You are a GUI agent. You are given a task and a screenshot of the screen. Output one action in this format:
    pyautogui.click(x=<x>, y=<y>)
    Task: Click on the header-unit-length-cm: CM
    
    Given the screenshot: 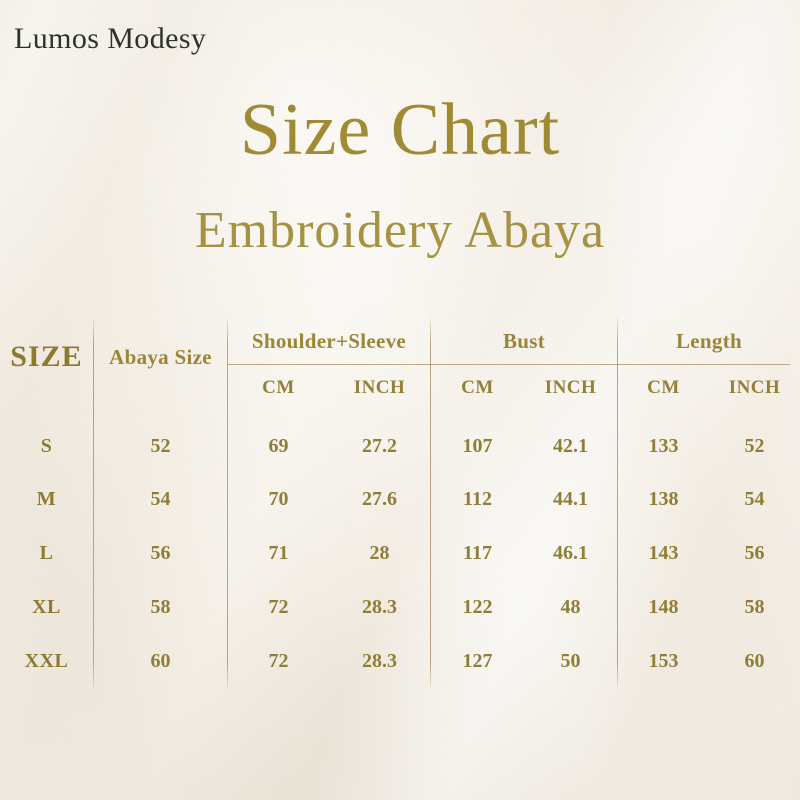 What is the action you would take?
    pyautogui.click(x=663, y=387)
    